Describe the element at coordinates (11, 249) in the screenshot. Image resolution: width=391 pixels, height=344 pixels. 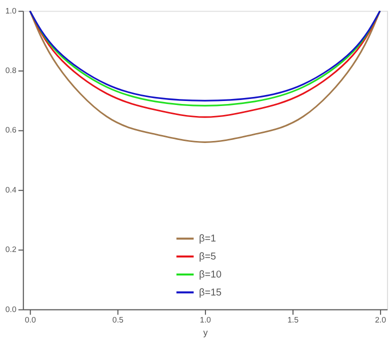
I see `y-tick-label: 0.2` at that location.